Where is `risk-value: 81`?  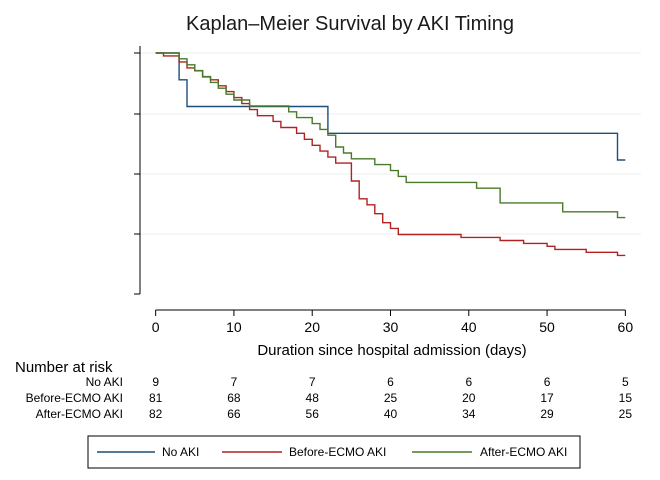
risk-value: 81 is located at coordinates (156, 398).